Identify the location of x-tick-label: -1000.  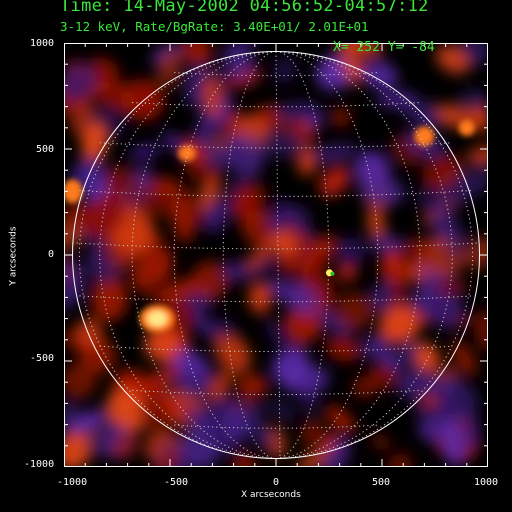
(72, 482).